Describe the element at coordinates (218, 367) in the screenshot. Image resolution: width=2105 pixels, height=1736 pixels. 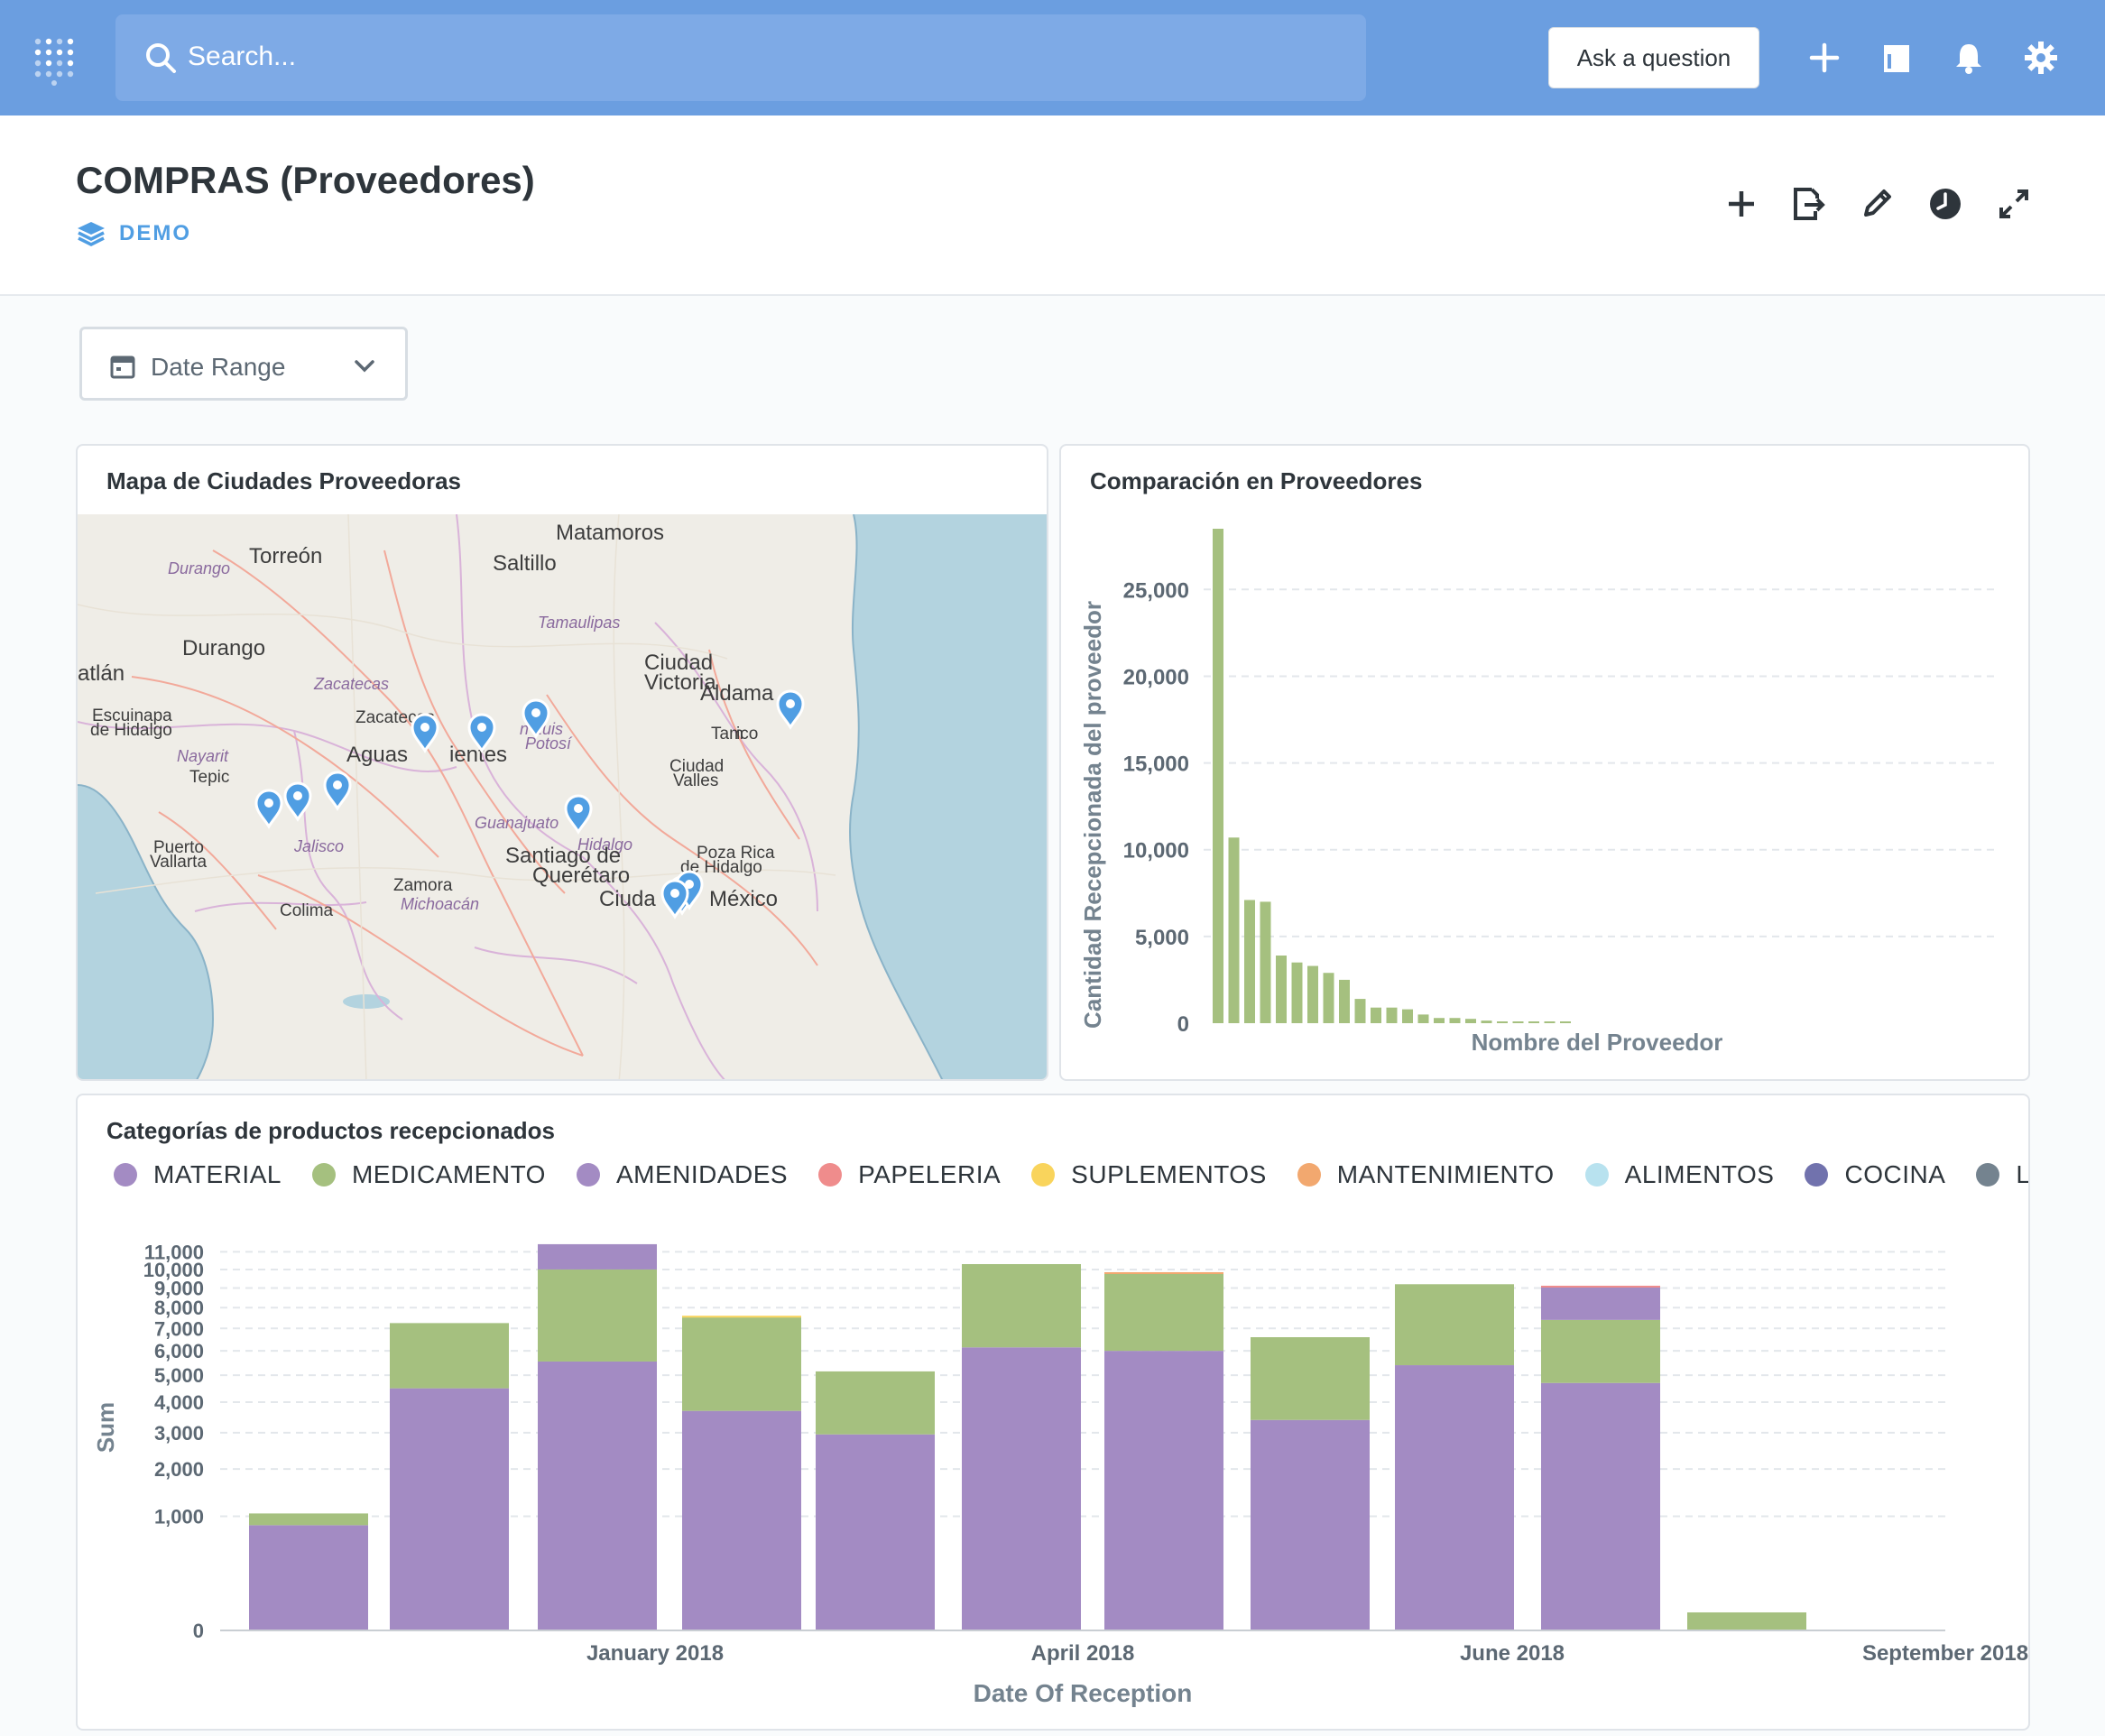
I see `date-range-label: Date Range` at that location.